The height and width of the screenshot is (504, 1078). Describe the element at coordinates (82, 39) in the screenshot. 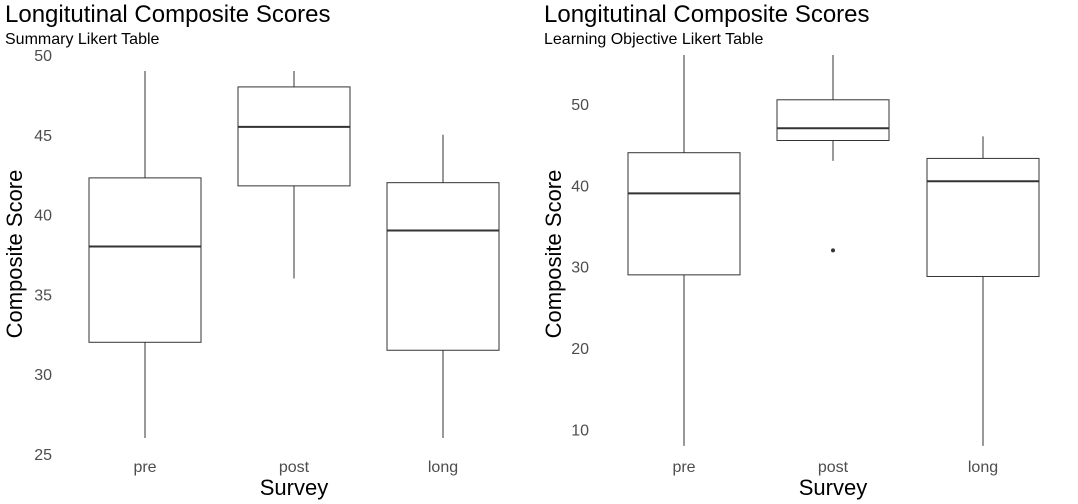

I see `chart-subtitle: Summary Likert Table` at that location.